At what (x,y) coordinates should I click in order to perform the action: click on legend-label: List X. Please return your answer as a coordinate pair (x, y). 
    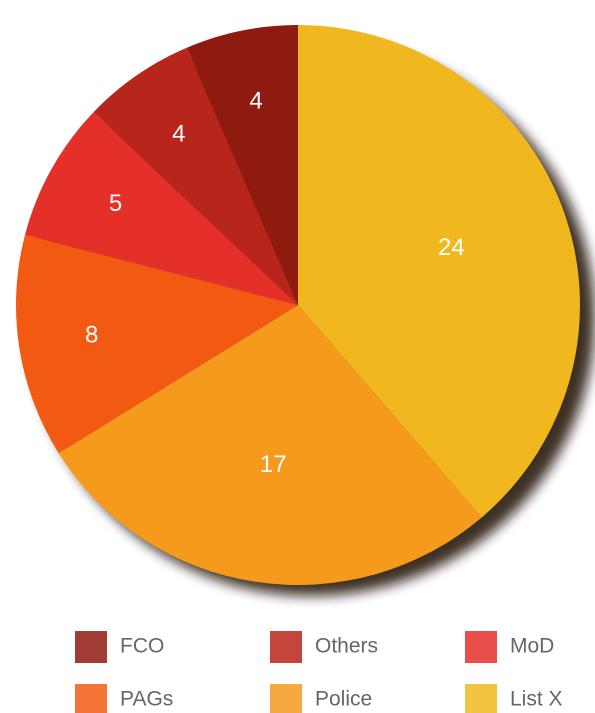
    Looking at the image, I should click on (536, 699).